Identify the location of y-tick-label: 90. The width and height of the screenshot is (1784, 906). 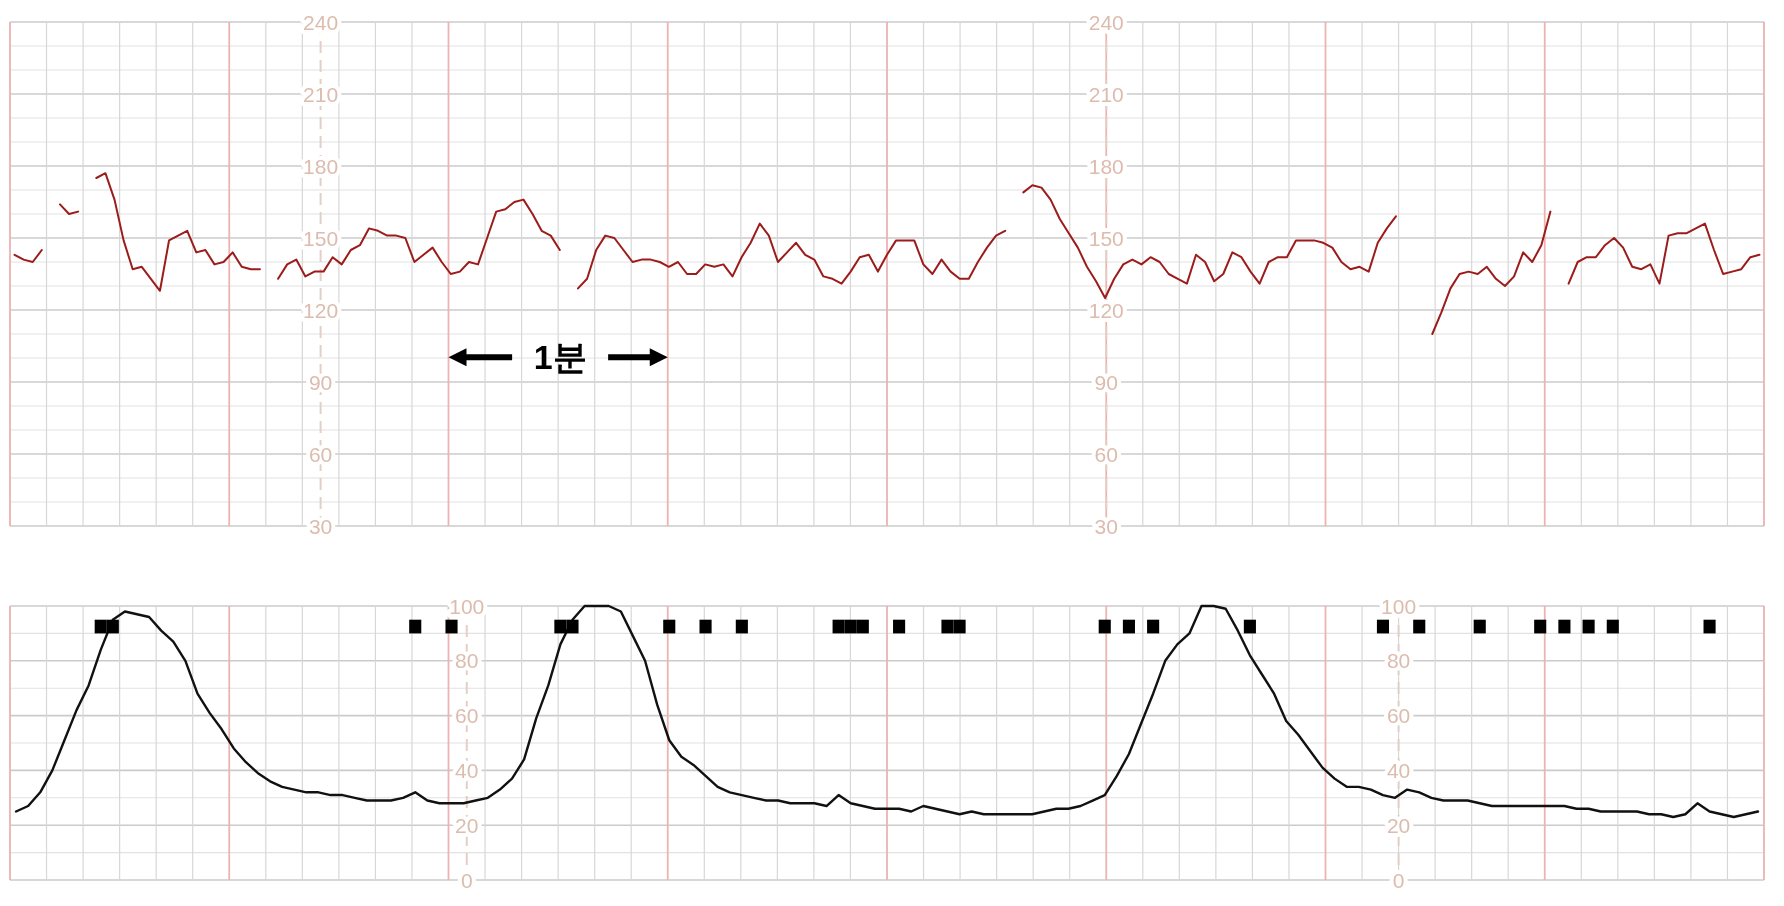
(320, 382).